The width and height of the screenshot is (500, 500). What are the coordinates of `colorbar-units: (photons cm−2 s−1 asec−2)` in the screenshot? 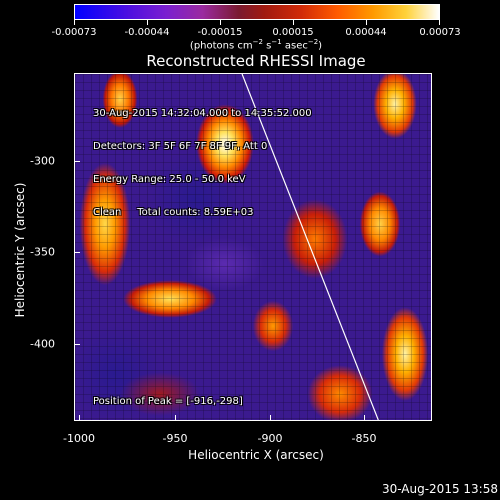 It's located at (256, 44).